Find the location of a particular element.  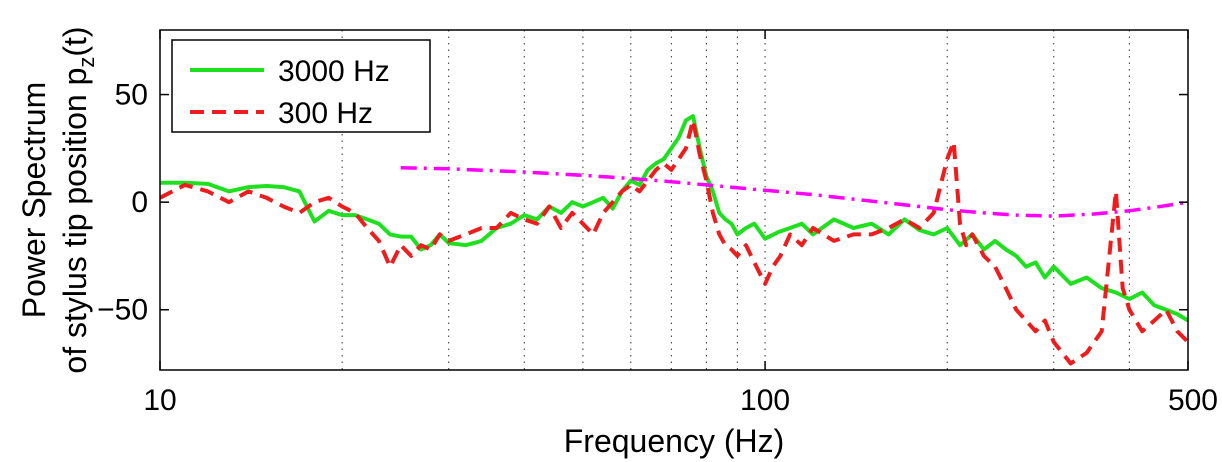

y-axis-title-line2-prefix: of stylus tip position p is located at coordinates (75, 221).